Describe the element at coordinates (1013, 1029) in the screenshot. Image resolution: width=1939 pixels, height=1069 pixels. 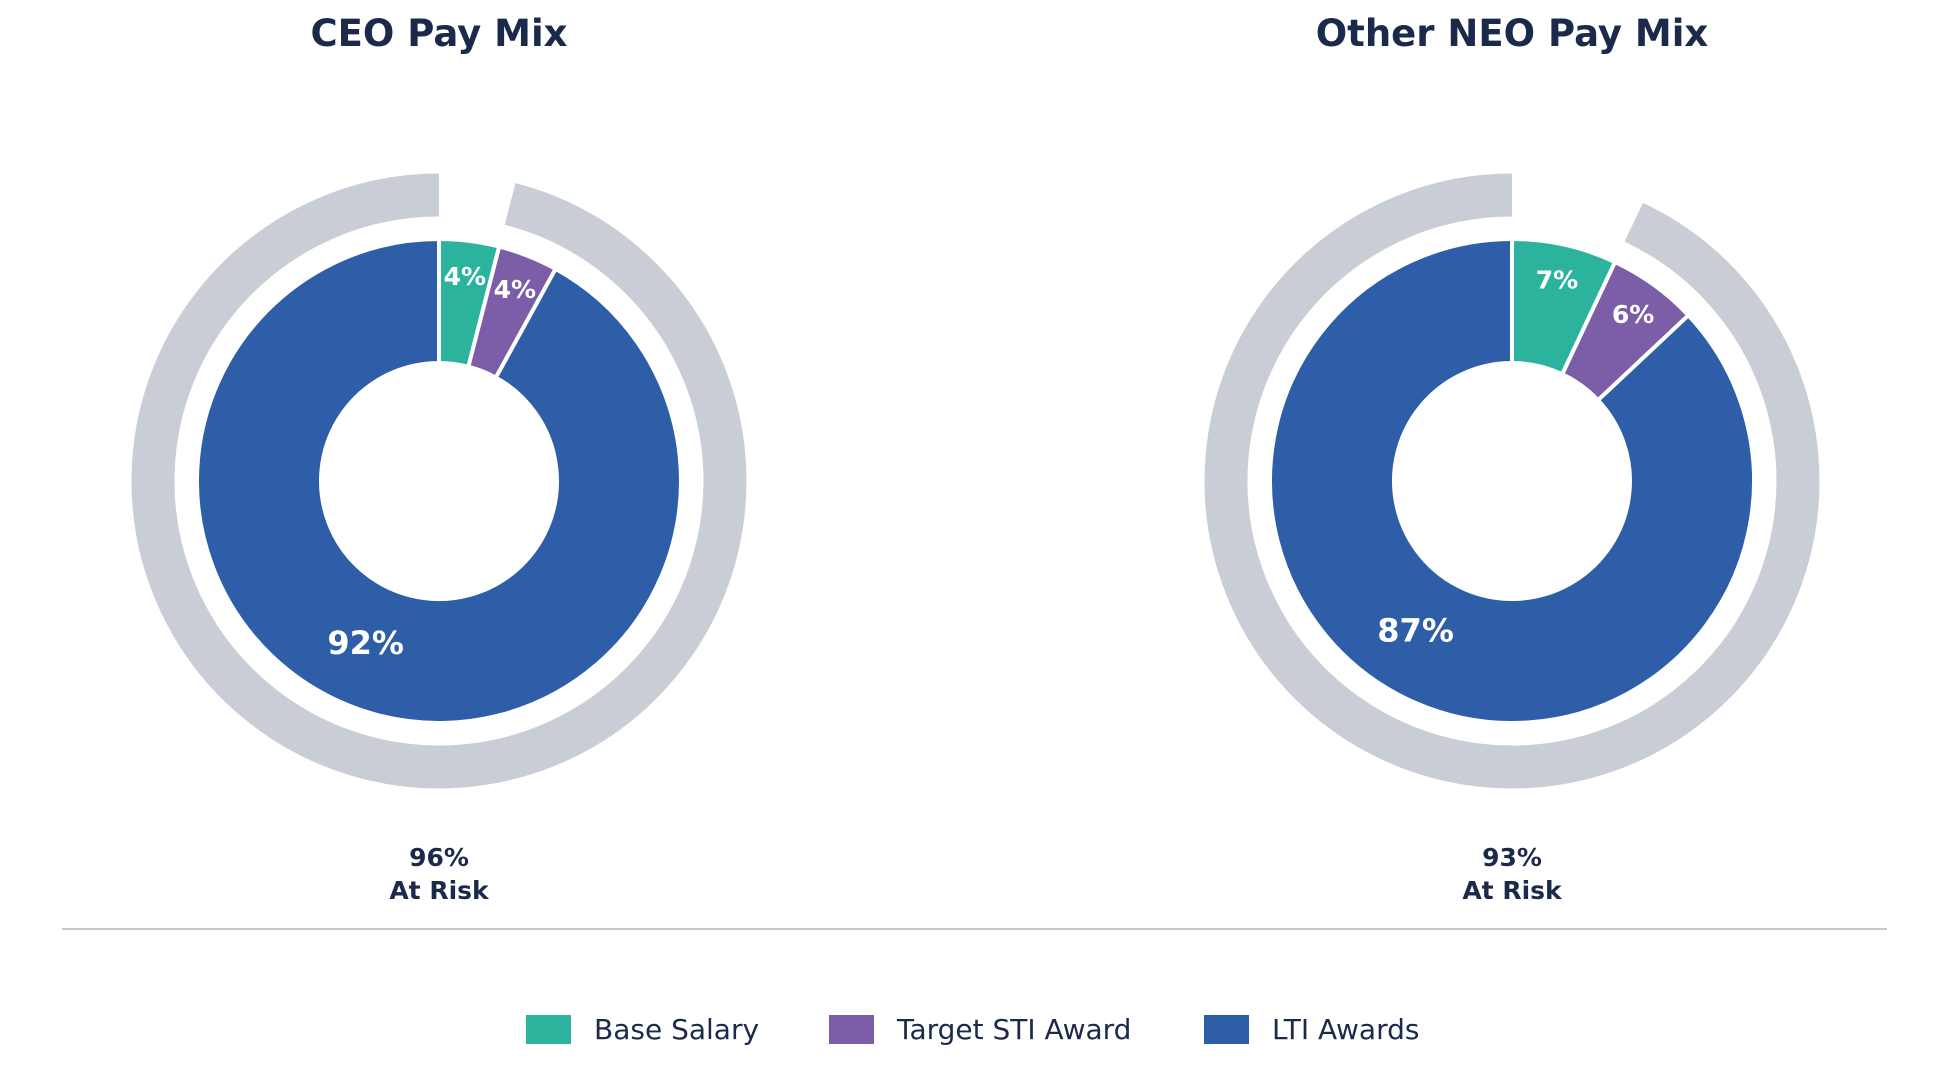
I see `legend-label: Target STI Award` at that location.